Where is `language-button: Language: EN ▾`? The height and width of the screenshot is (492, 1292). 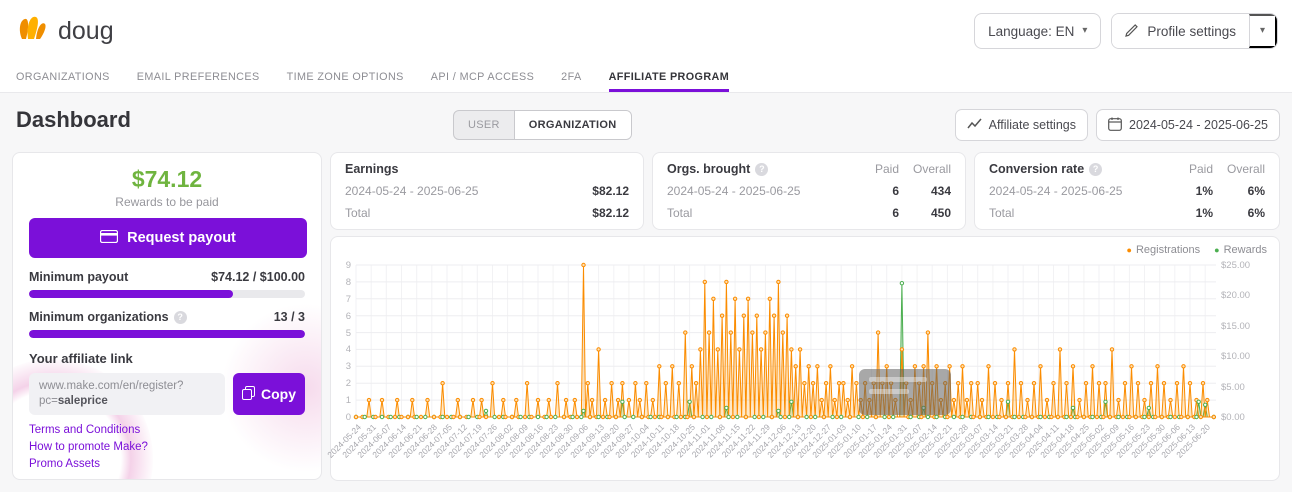
language-button: Language: EN ▾ is located at coordinates (1038, 31).